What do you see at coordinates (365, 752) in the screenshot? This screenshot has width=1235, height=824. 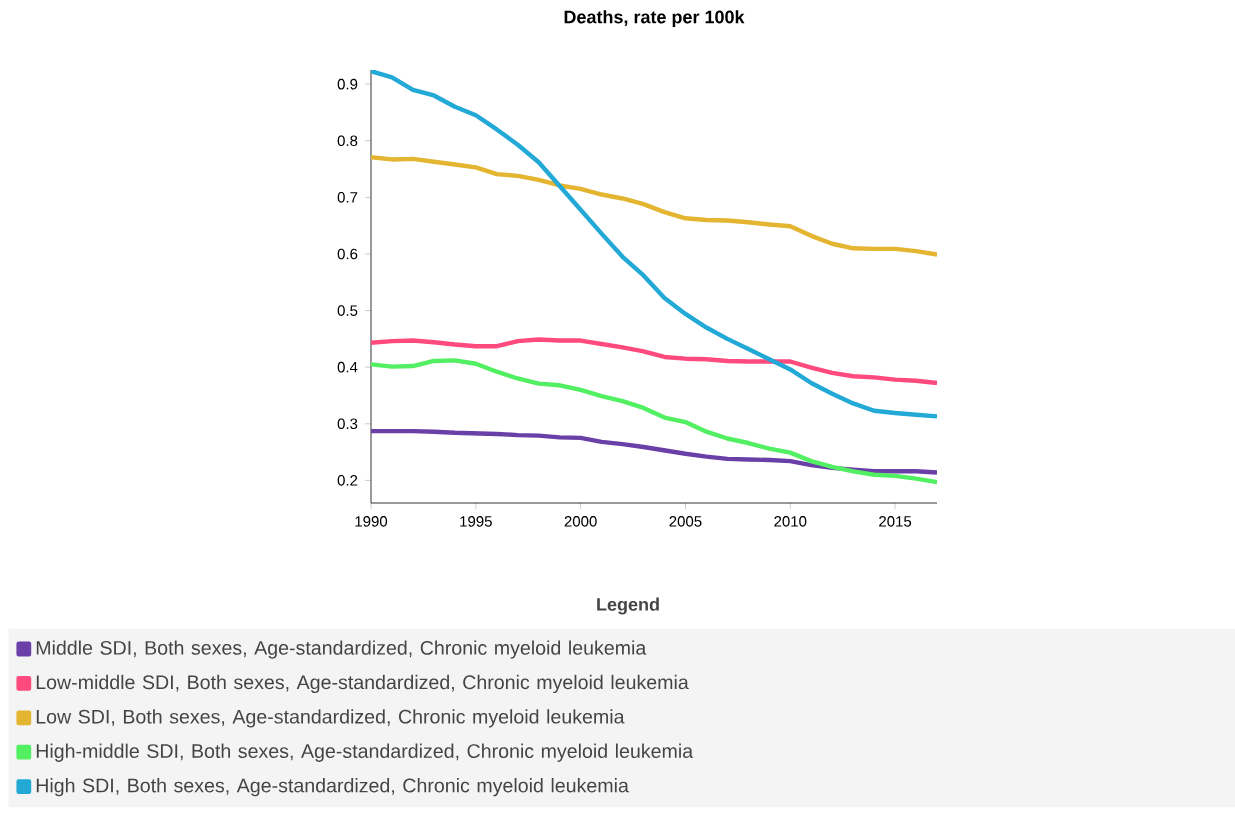 I see `legend-label: High-middle SDI, Both sexes, Age-standardized, Chronic myeloid leukemia` at bounding box center [365, 752].